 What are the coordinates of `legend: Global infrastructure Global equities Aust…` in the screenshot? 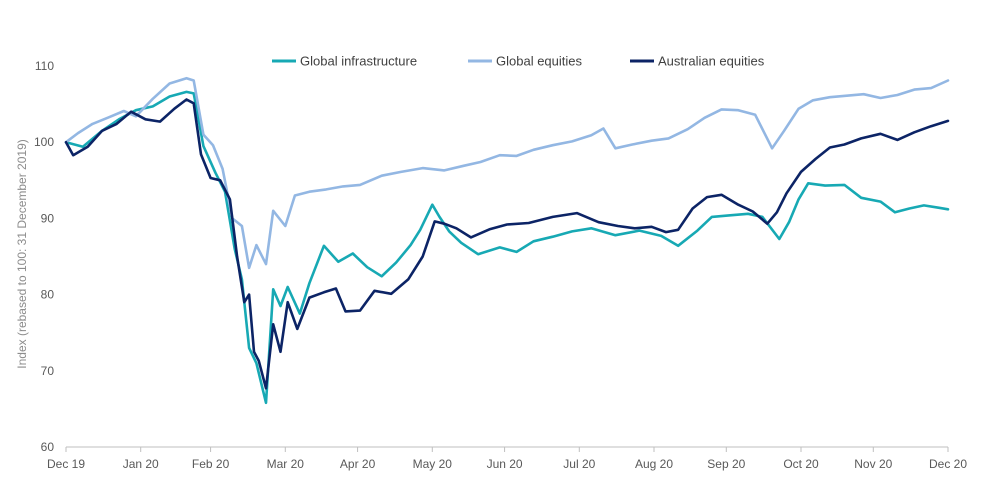 It's located at (518, 61).